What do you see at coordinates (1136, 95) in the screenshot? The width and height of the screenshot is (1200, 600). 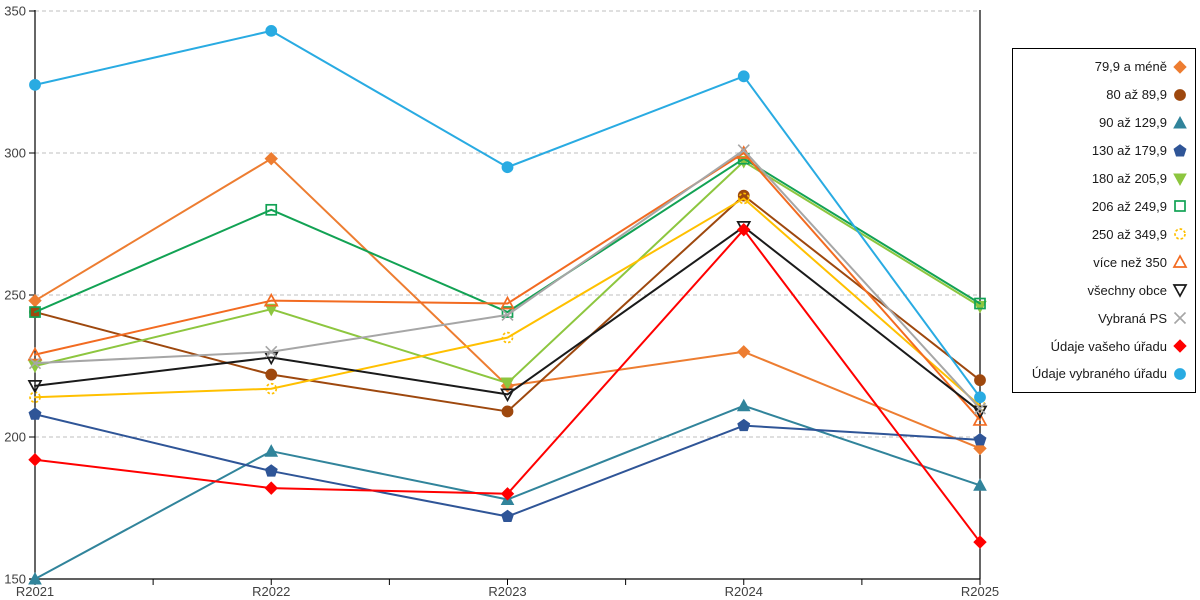 I see `legend-label: 80 až 89,9` at bounding box center [1136, 95].